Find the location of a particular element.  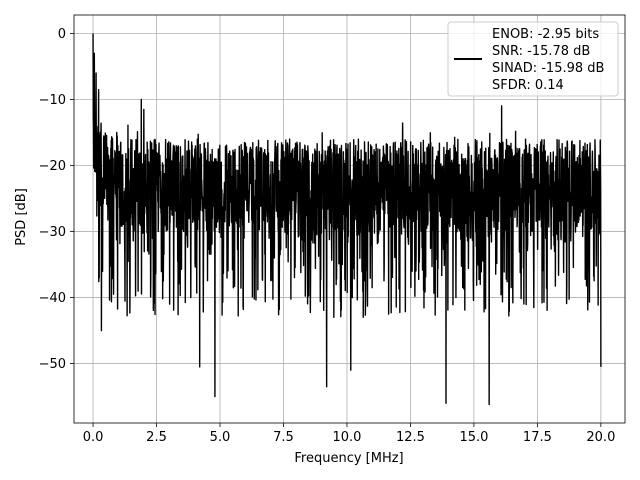

x-tick-label: 2.5 is located at coordinates (156, 437).